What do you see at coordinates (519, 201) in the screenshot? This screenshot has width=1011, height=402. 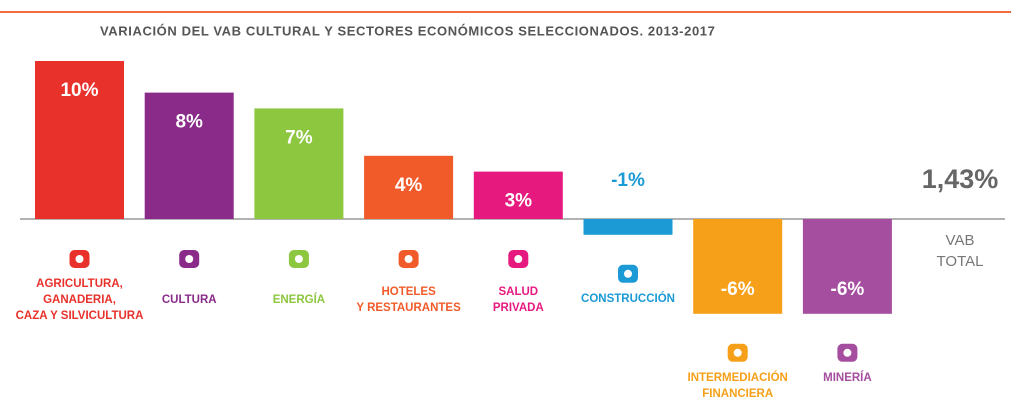 I see `value-label: 3%` at bounding box center [519, 201].